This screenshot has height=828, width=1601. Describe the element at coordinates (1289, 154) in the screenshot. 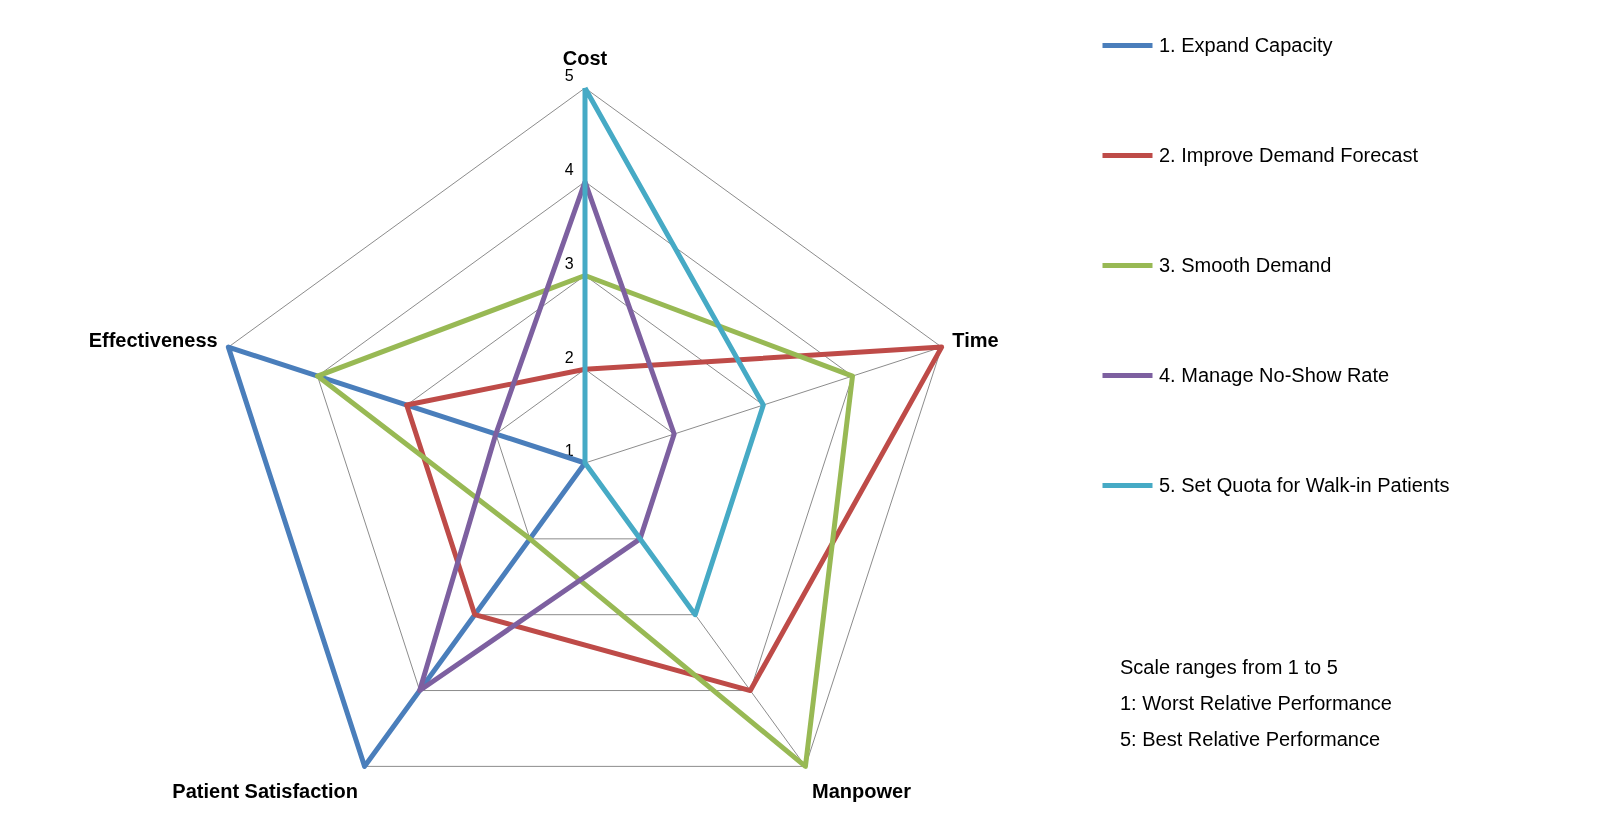

I see `legend-label: 2. Improve Demand Forecast` at that location.